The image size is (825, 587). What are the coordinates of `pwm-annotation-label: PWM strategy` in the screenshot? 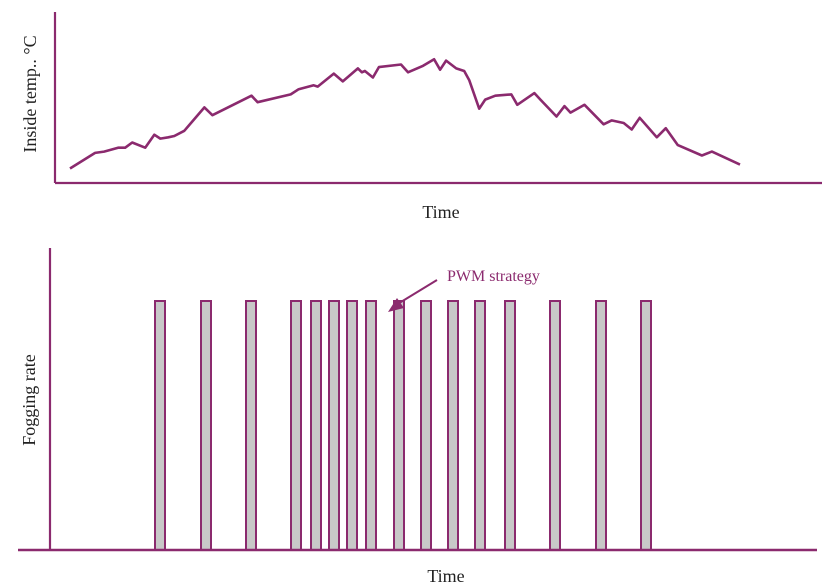 It's located at (493, 276).